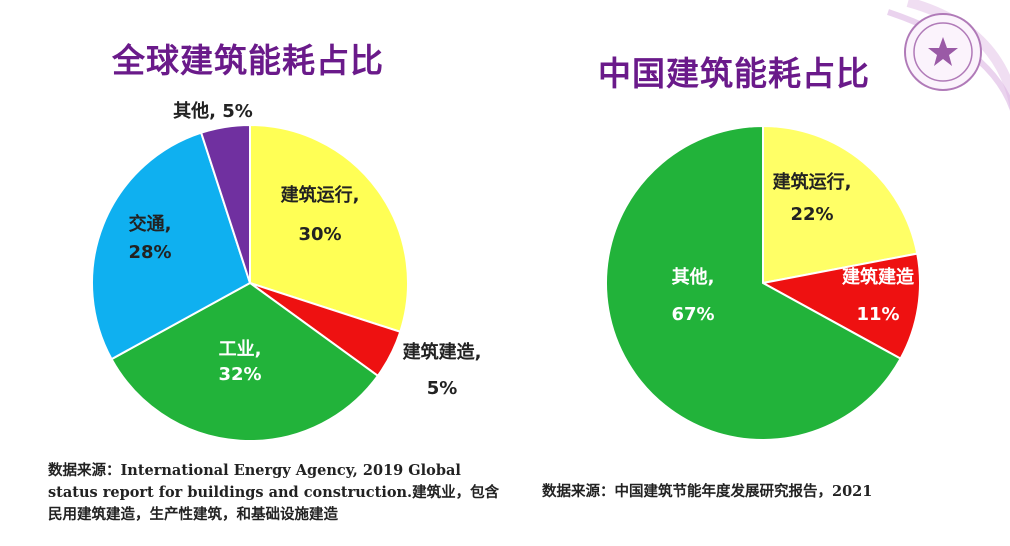 This screenshot has height=546, width=1010. What do you see at coordinates (693, 277) in the screenshot?
I see `slice-name-label: 其他,` at bounding box center [693, 277].